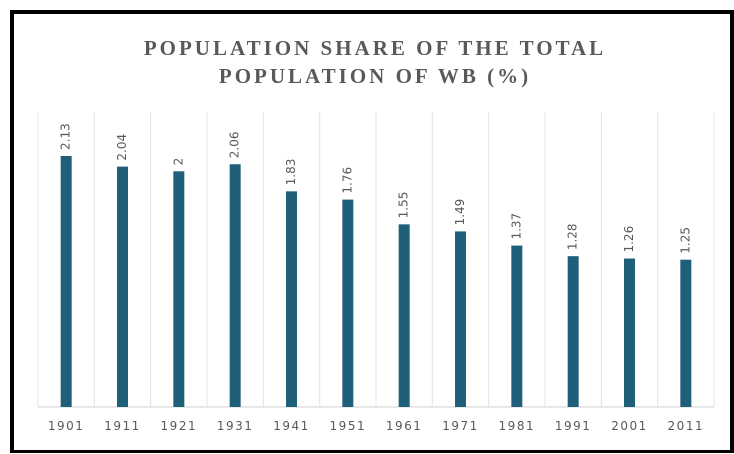  What do you see at coordinates (517, 426) in the screenshot?
I see `x-tick-label: 1981` at bounding box center [517, 426].